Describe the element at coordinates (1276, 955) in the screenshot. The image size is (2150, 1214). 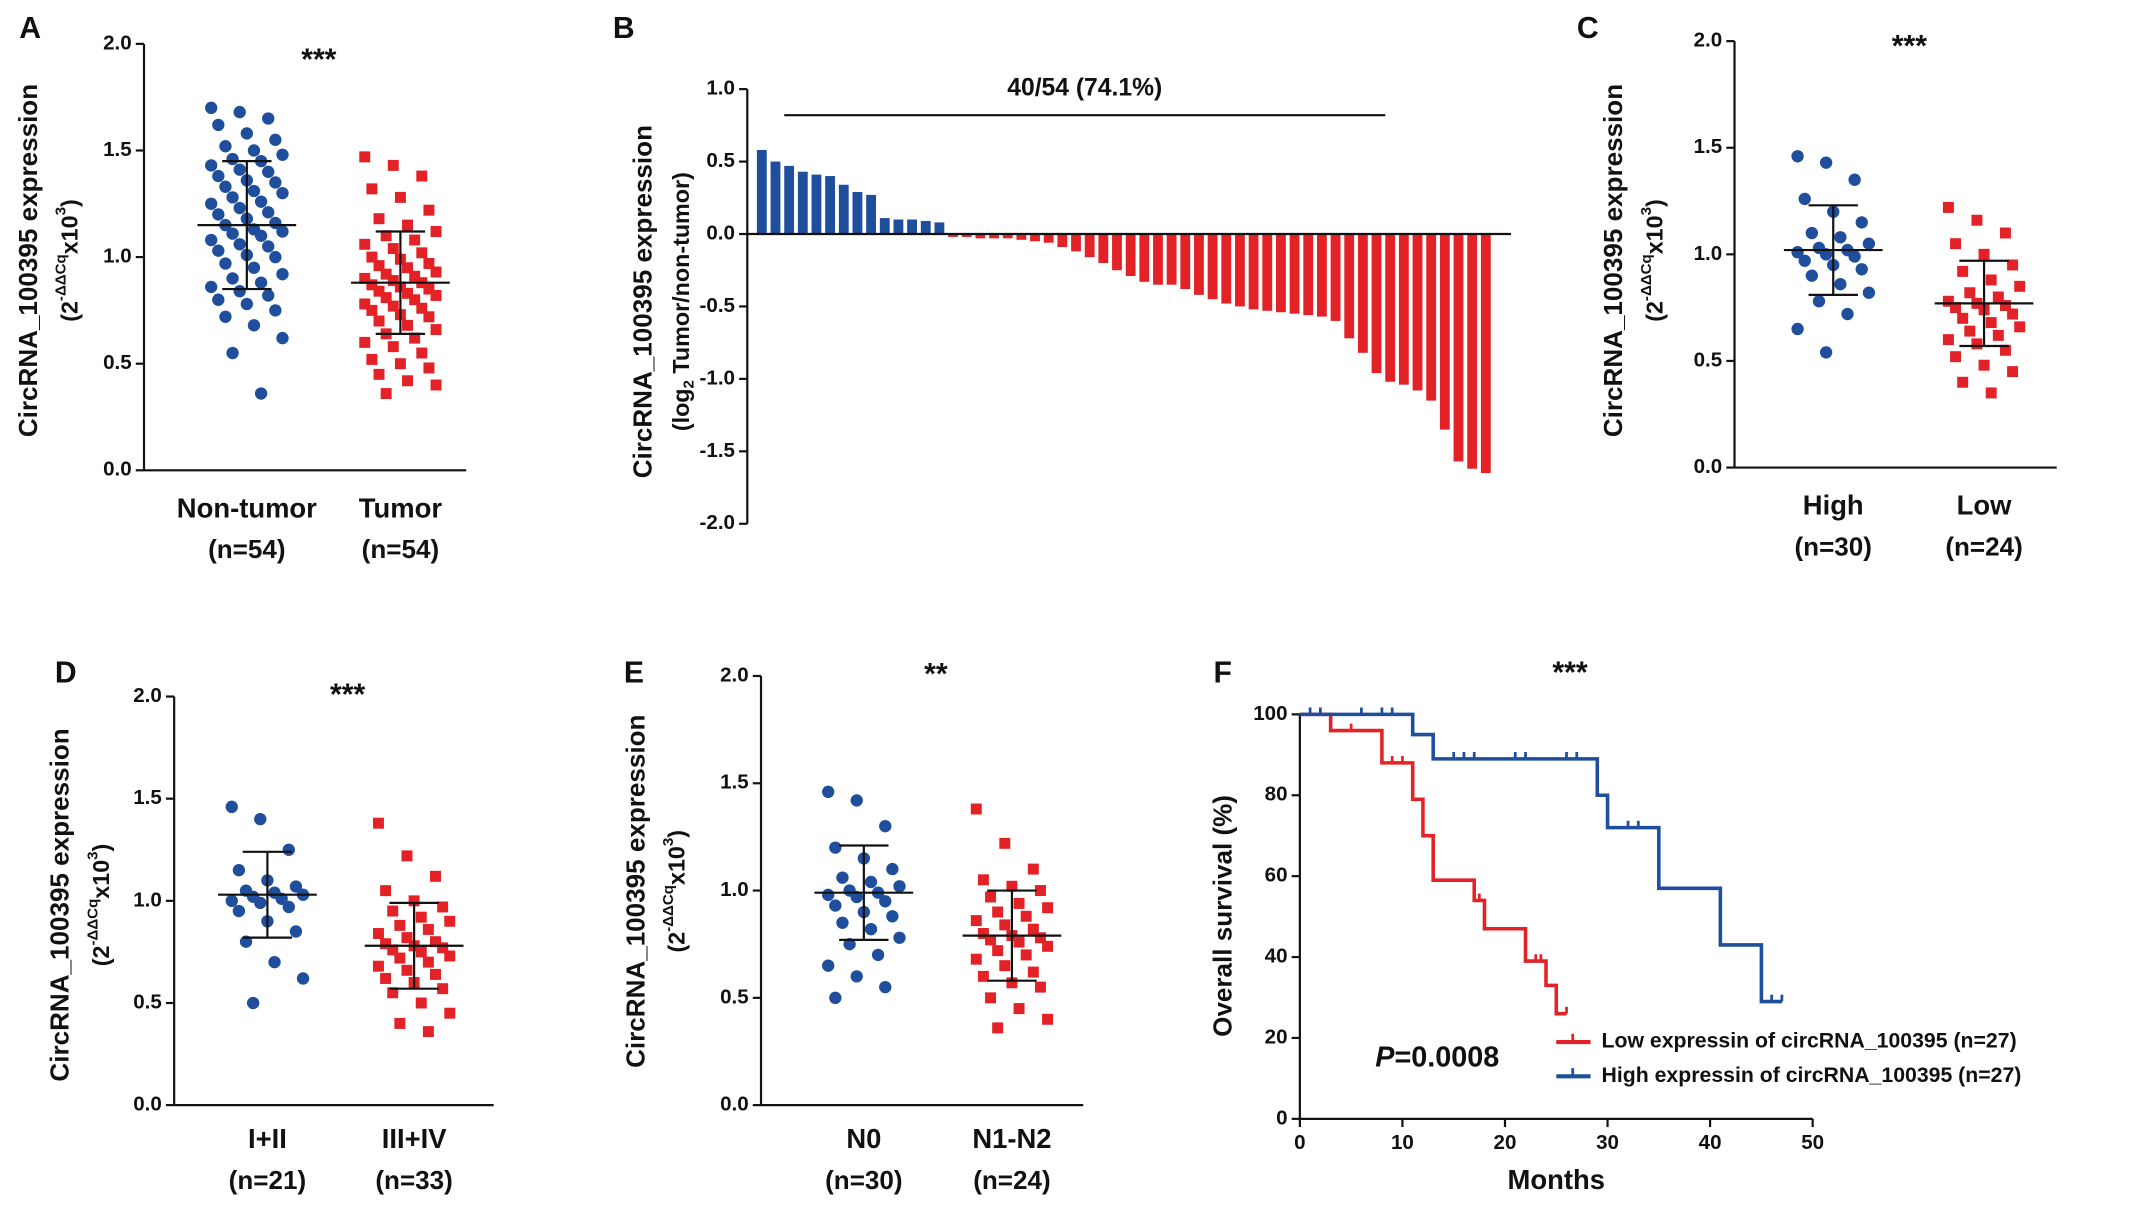
I see `y-tick-label: 40` at that location.